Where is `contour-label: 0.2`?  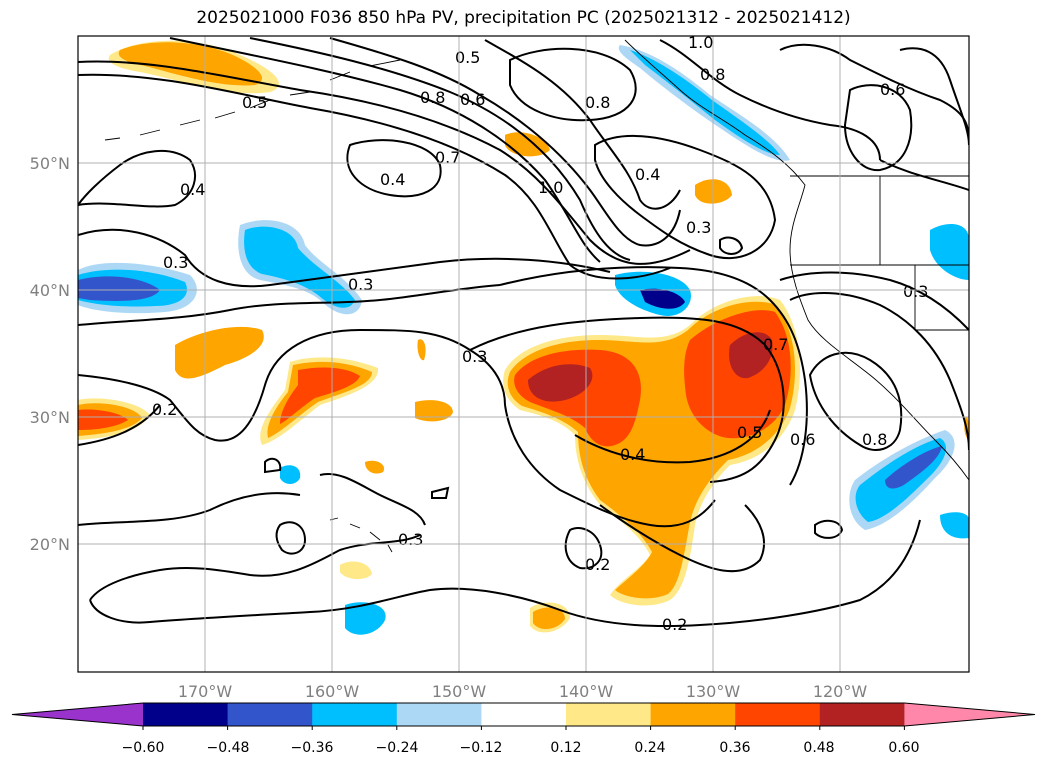
contour-label: 0.2 is located at coordinates (164, 409).